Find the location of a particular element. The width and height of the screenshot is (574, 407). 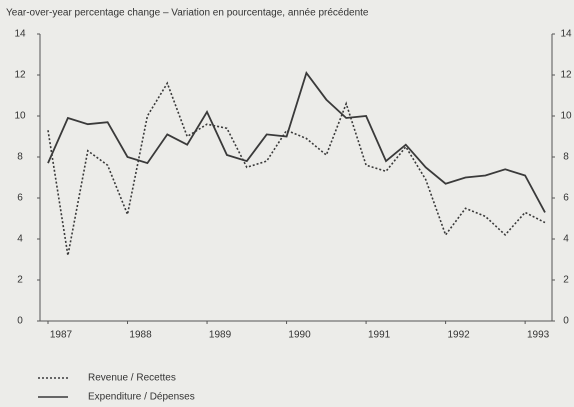

y-tick-label: 10 is located at coordinates (20, 116).